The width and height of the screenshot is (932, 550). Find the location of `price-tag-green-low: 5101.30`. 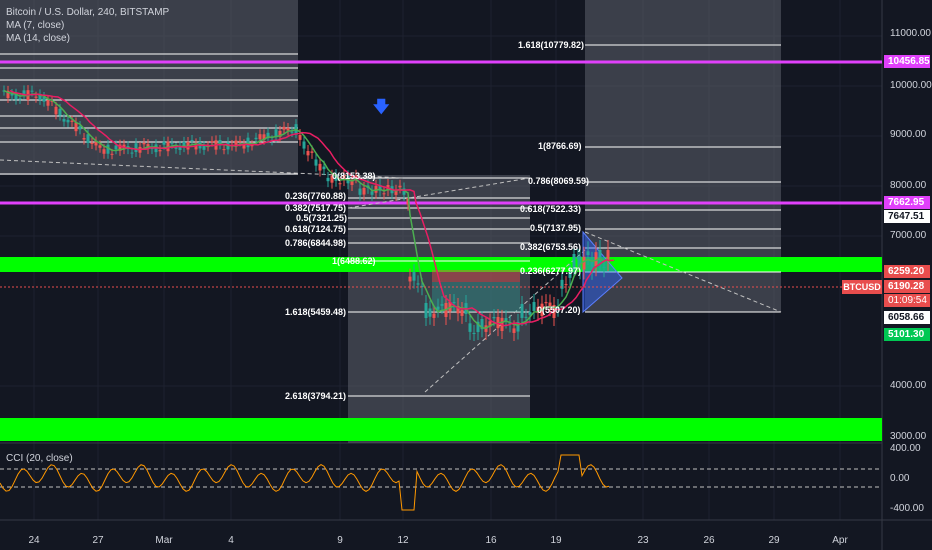

price-tag-green-low: 5101.30 is located at coordinates (907, 334).